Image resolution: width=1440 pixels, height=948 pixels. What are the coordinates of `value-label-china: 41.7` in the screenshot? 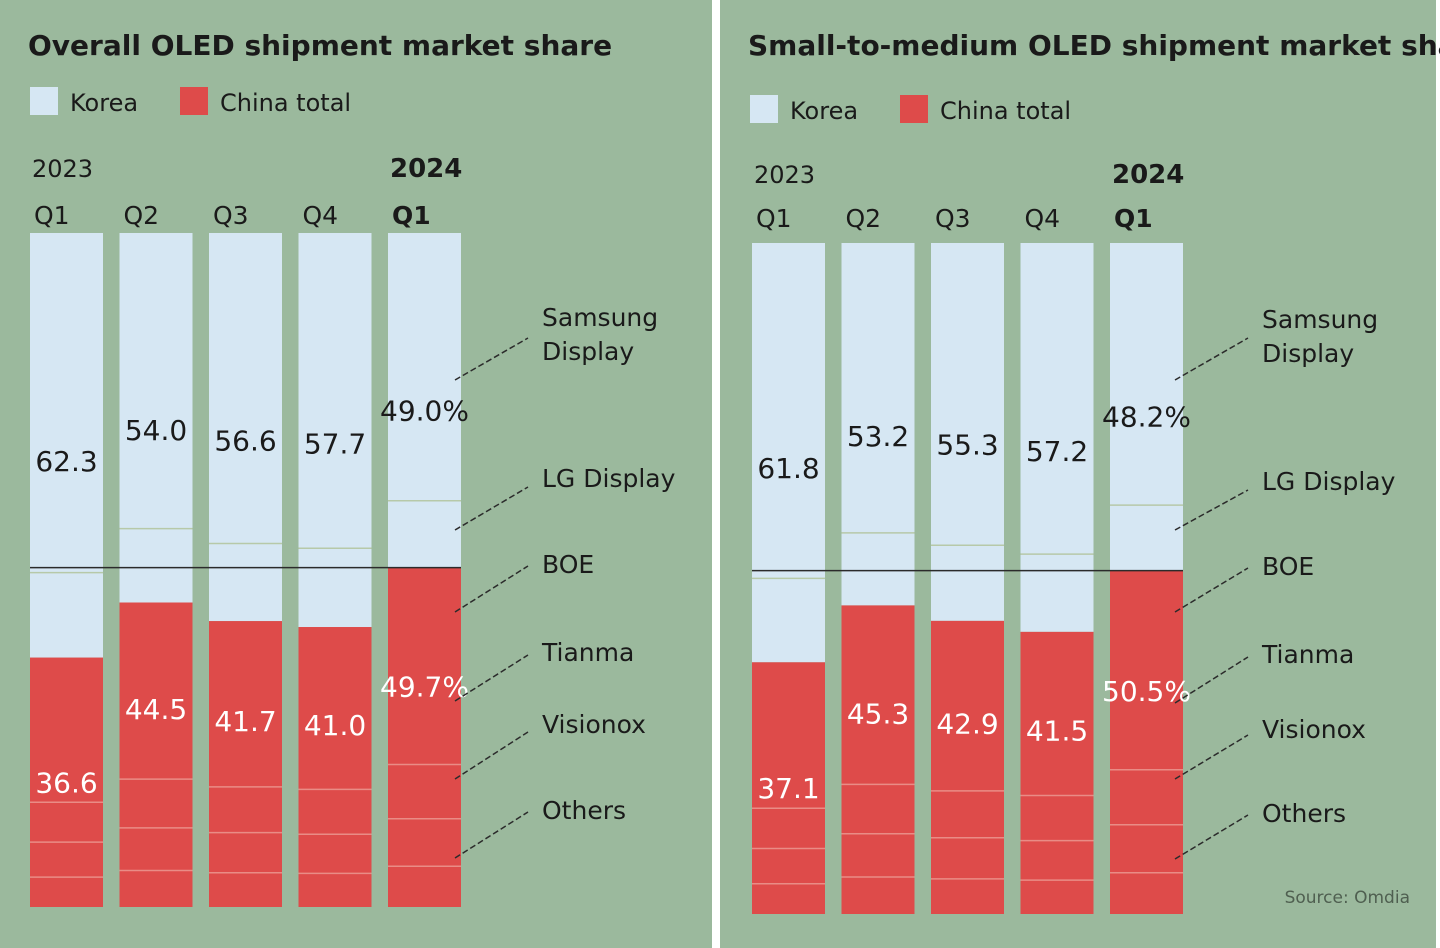 It's located at (245, 721).